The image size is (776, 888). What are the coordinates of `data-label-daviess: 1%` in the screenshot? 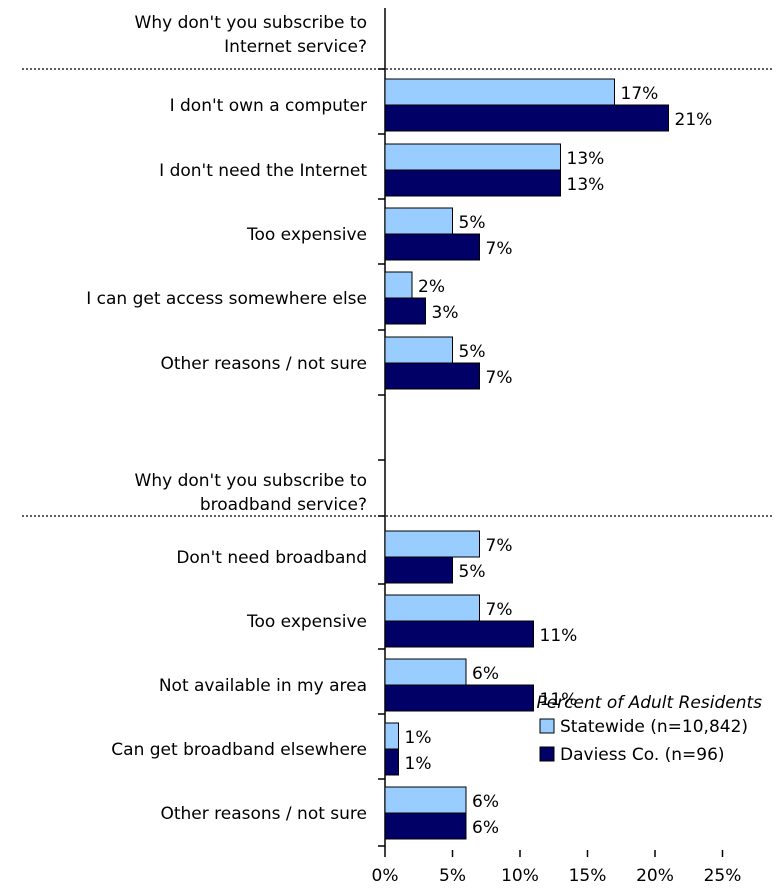 It's located at (418, 764).